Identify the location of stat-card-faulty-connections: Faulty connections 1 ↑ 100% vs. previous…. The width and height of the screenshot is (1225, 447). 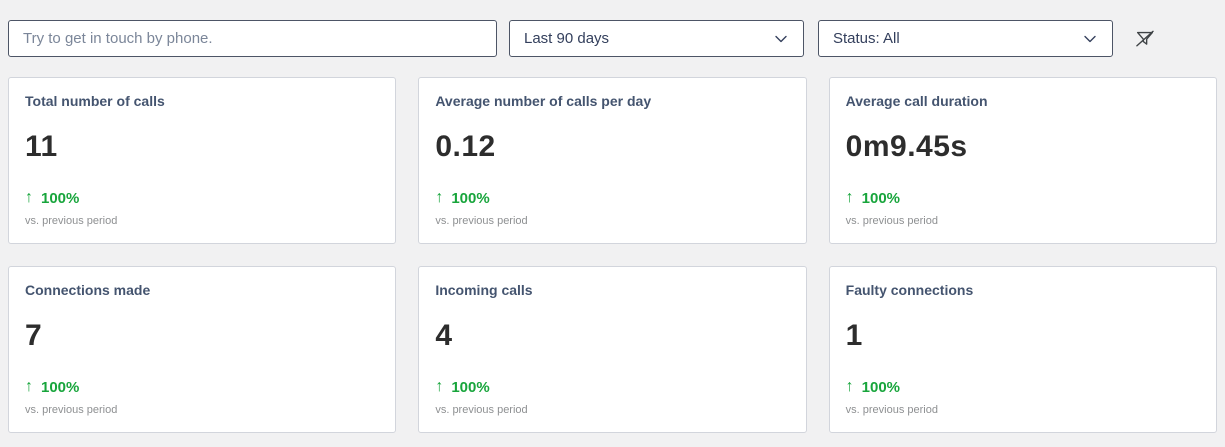
(1022, 349).